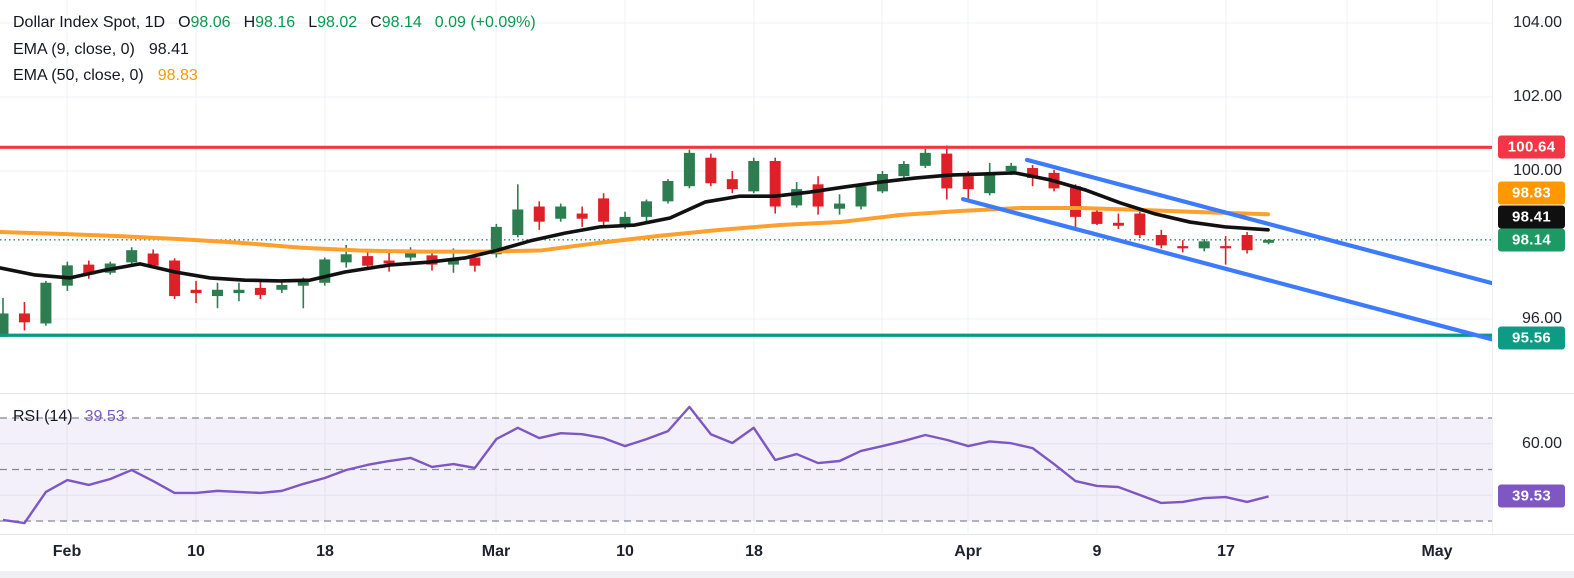 This screenshot has height=578, width=1574. What do you see at coordinates (968, 551) in the screenshot?
I see `time-tick-label: Apr` at bounding box center [968, 551].